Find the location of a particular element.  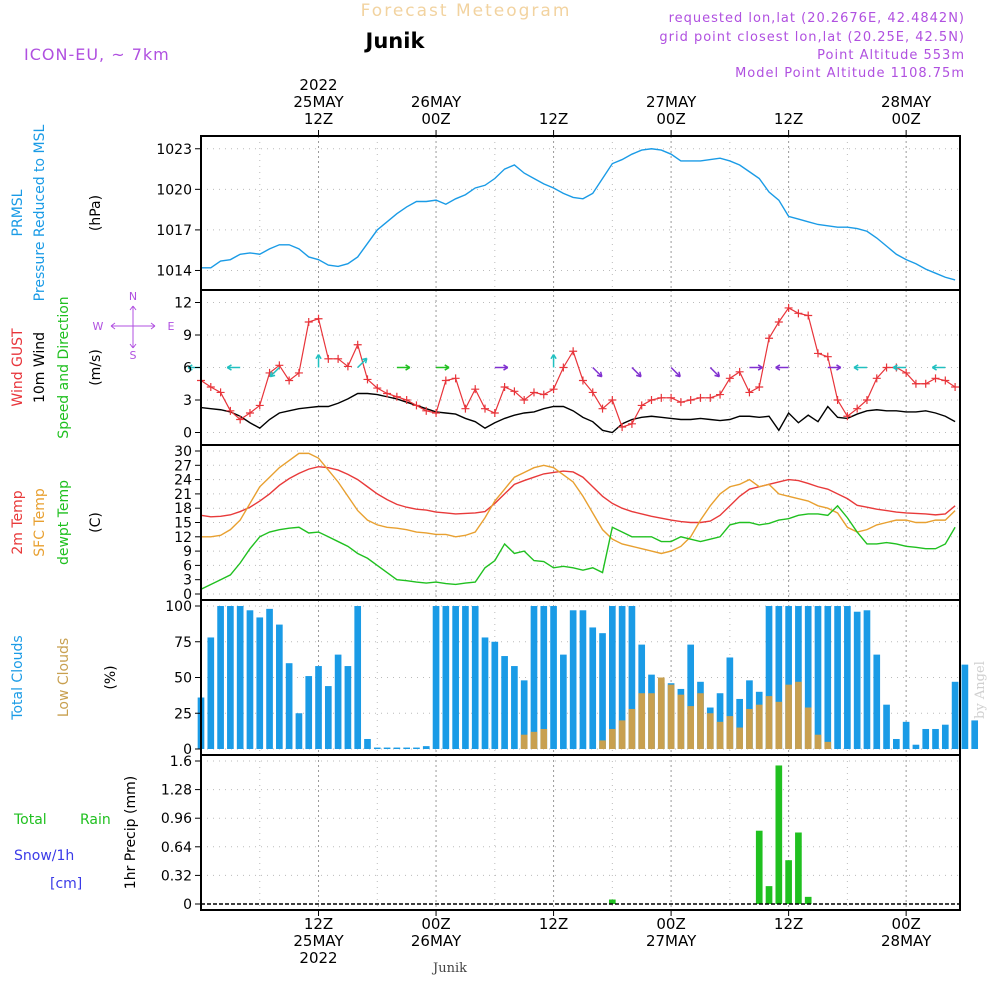

y-tick-label: 1020 is located at coordinates (174, 190).